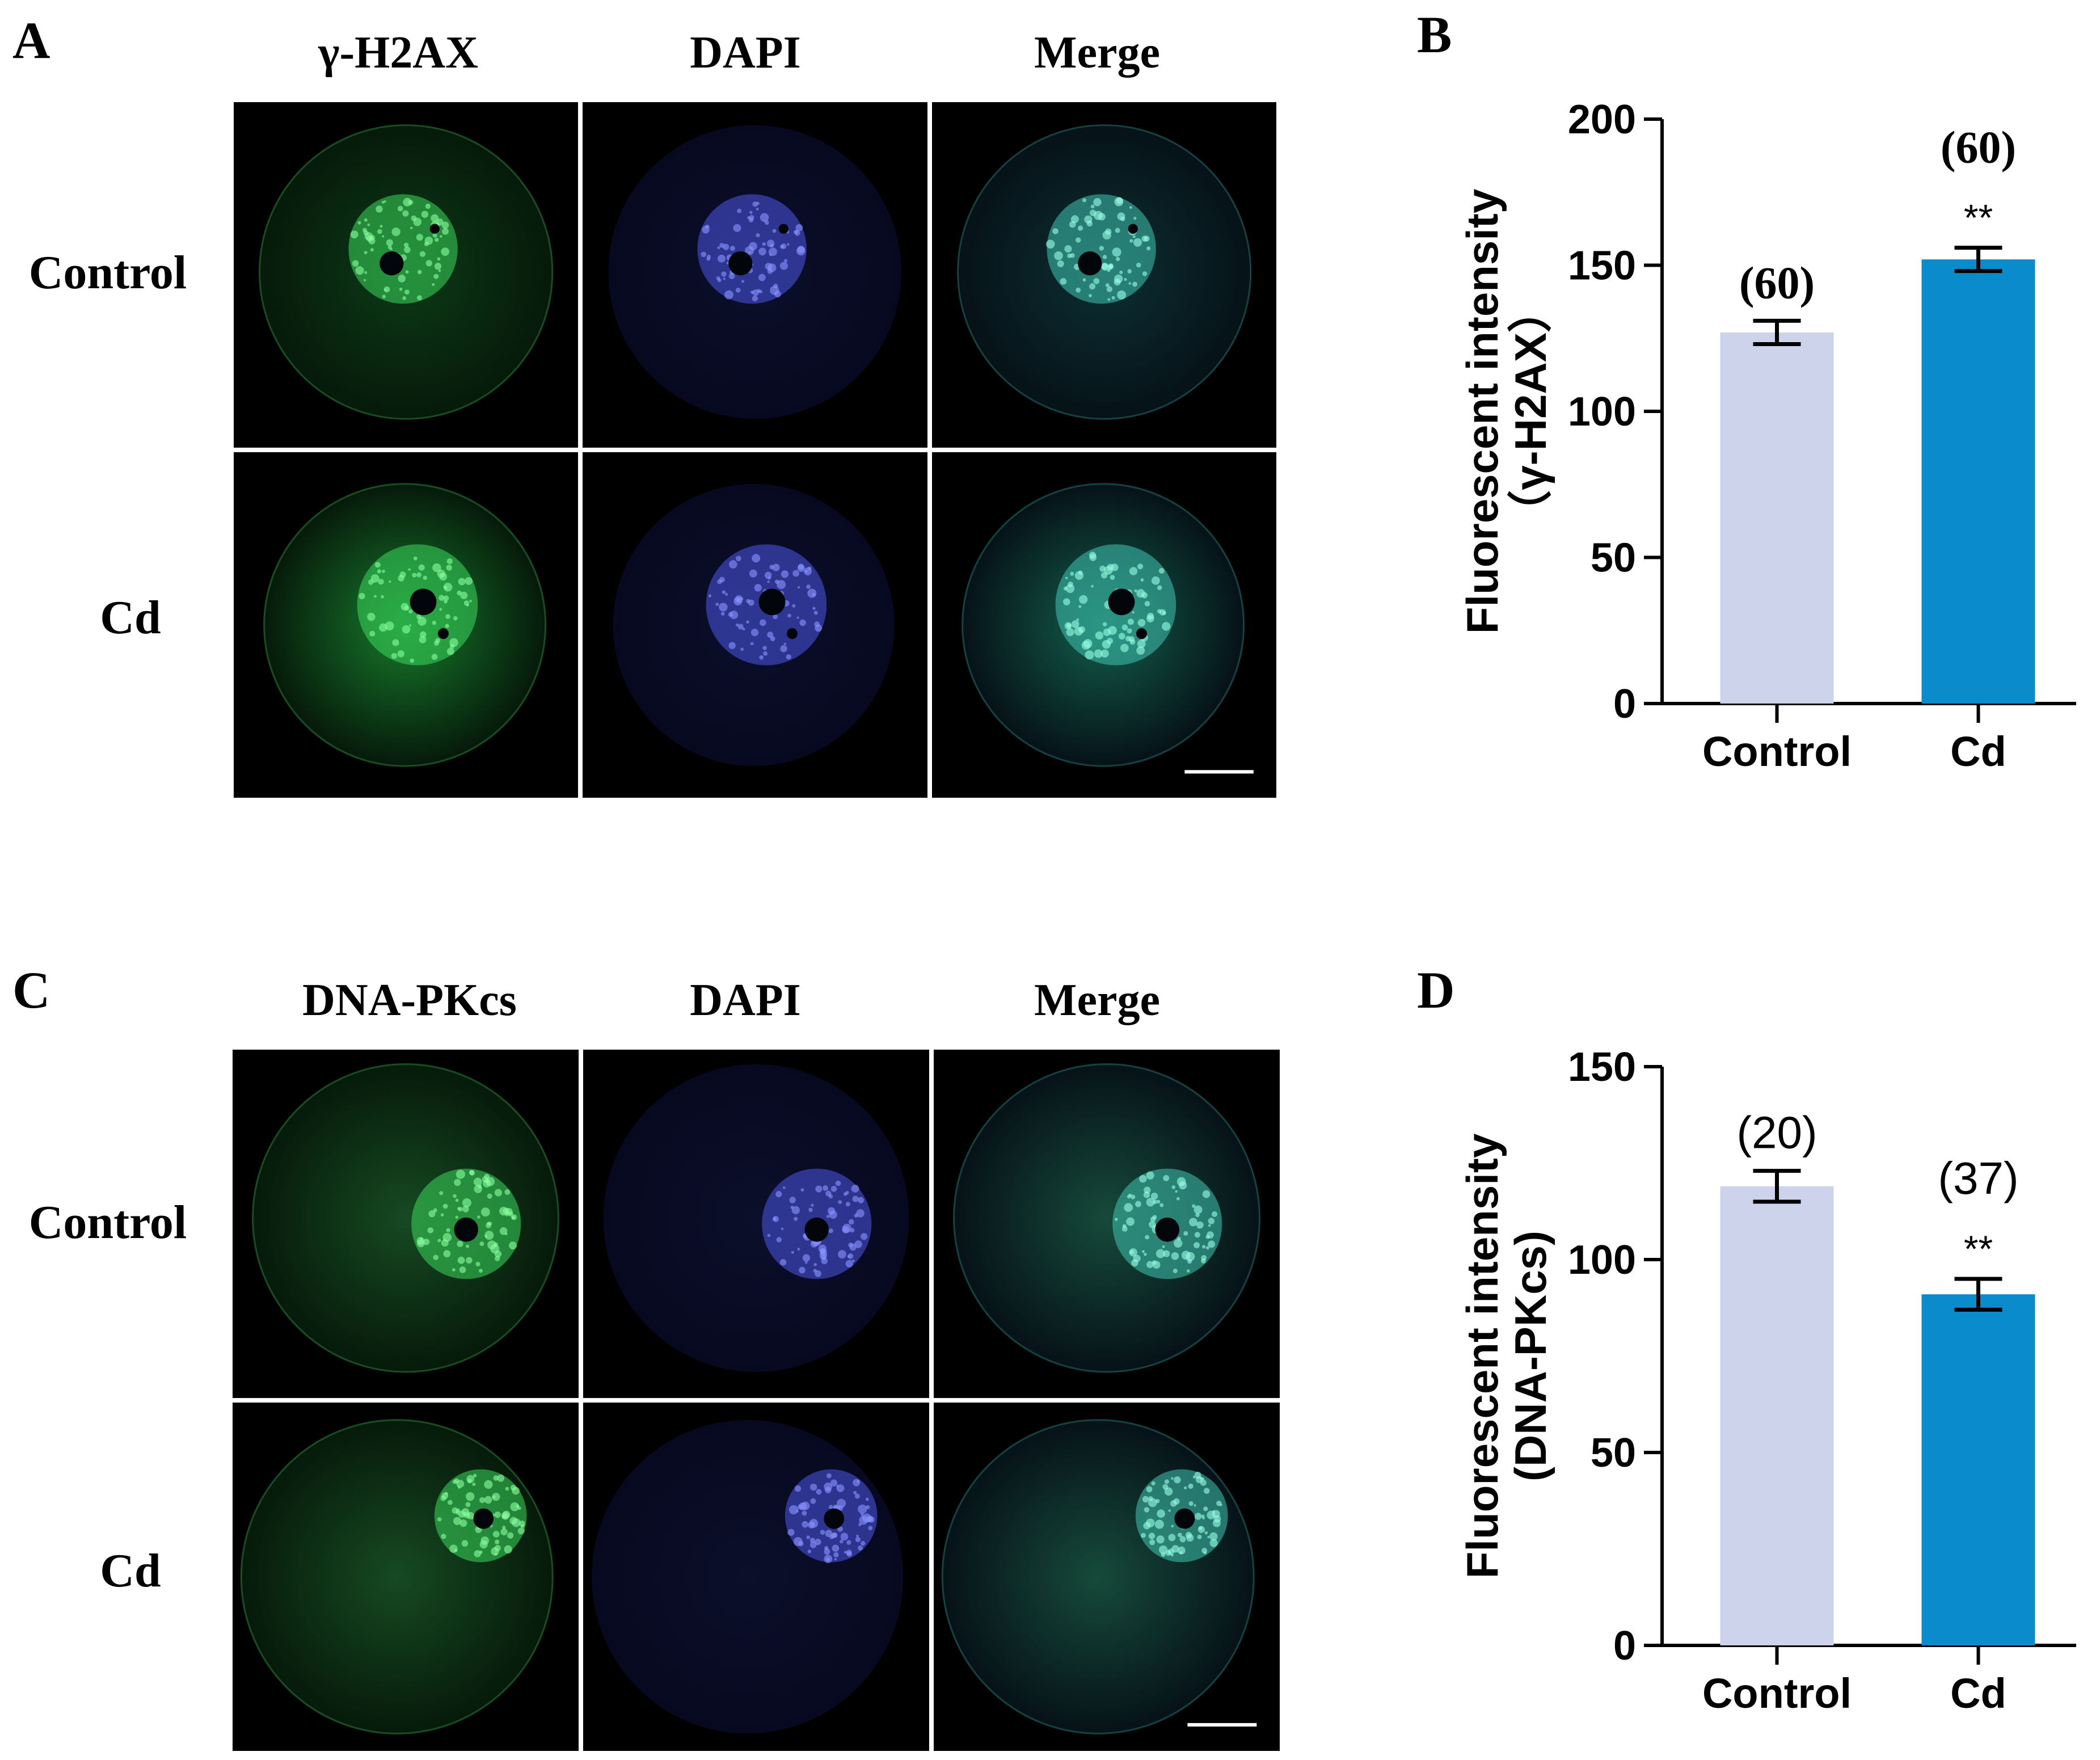 The height and width of the screenshot is (1760, 2100). I want to click on col-head-gamma-h2ax: γ-H2AX, so click(398, 53).